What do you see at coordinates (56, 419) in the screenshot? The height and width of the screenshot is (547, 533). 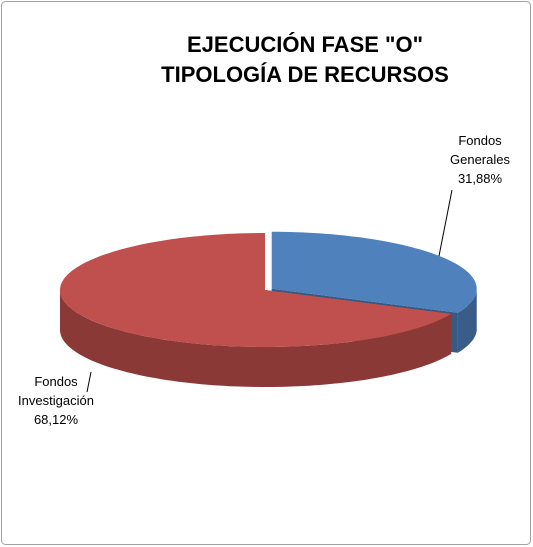 I see `value-label: 68,12%` at bounding box center [56, 419].